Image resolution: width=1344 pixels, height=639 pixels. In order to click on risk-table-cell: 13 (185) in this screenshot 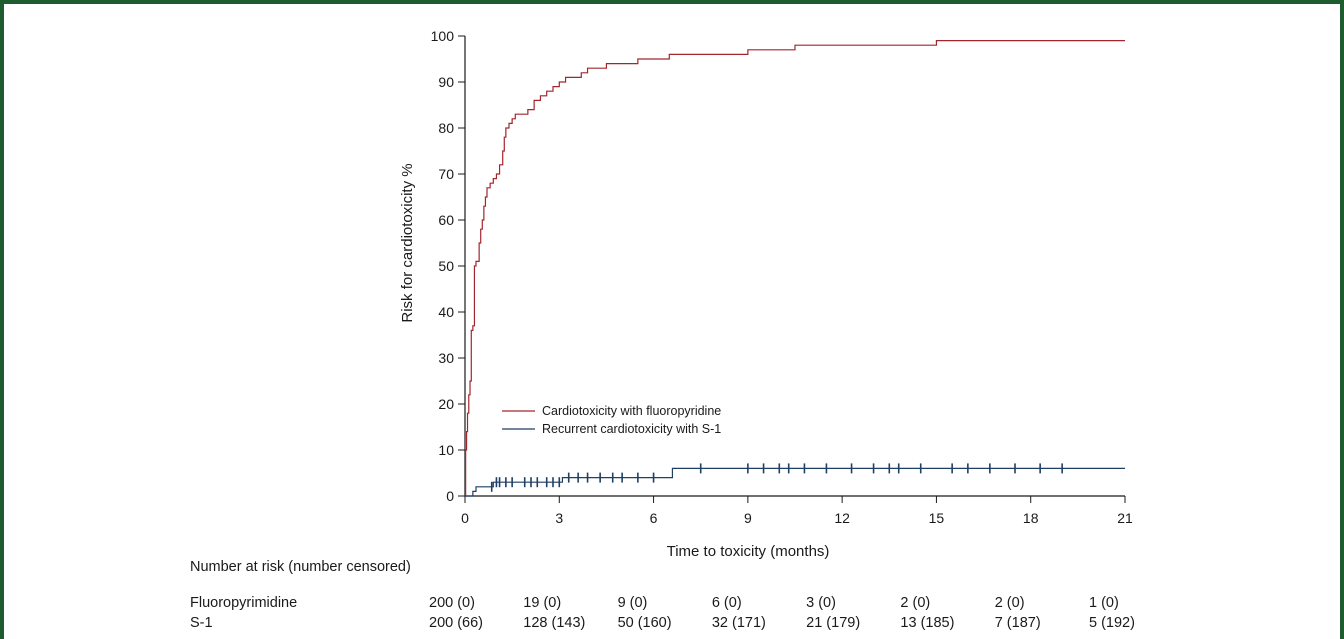, I will do `click(927, 623)`.